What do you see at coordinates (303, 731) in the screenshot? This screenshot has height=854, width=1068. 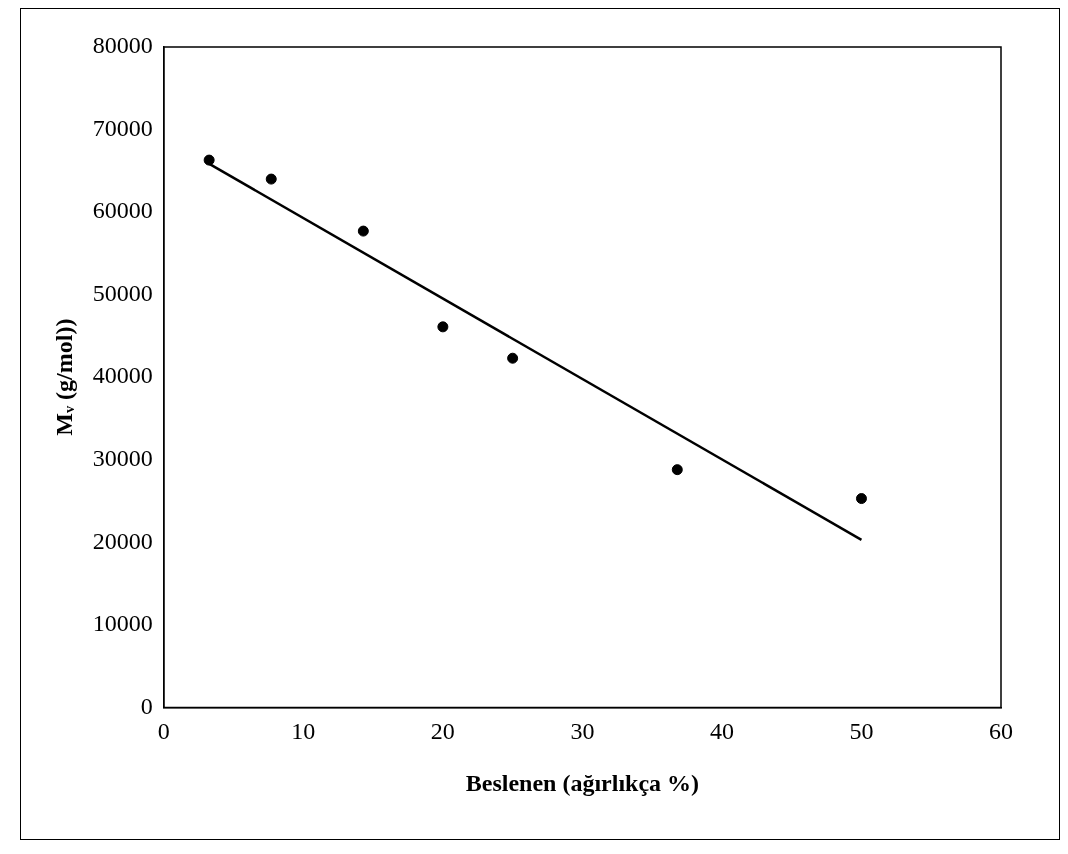 I see `x-tick-label: 10` at bounding box center [303, 731].